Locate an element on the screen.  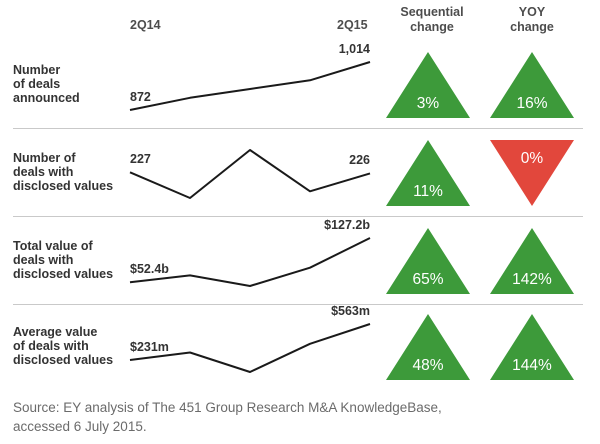
metric-label-line: announced is located at coordinates (46, 98).